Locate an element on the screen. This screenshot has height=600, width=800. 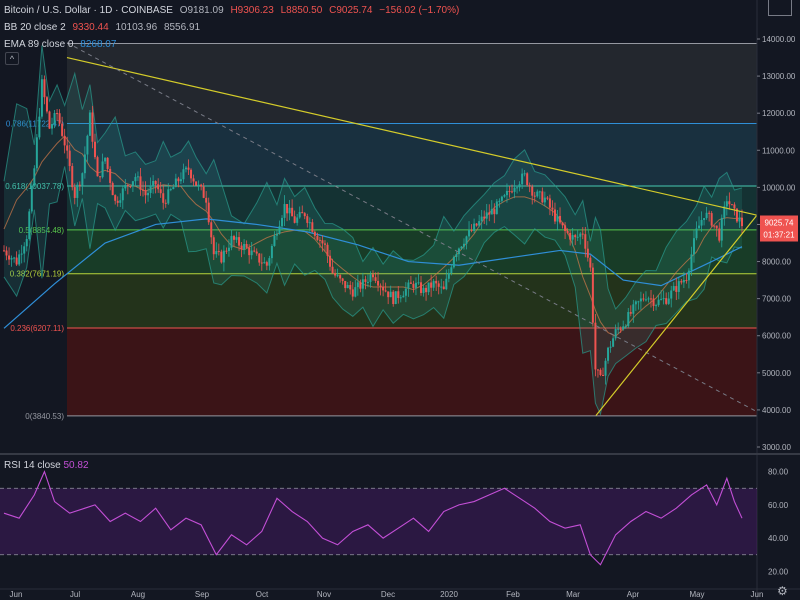
ohlc-close: C9025.74 is located at coordinates (351, 10).